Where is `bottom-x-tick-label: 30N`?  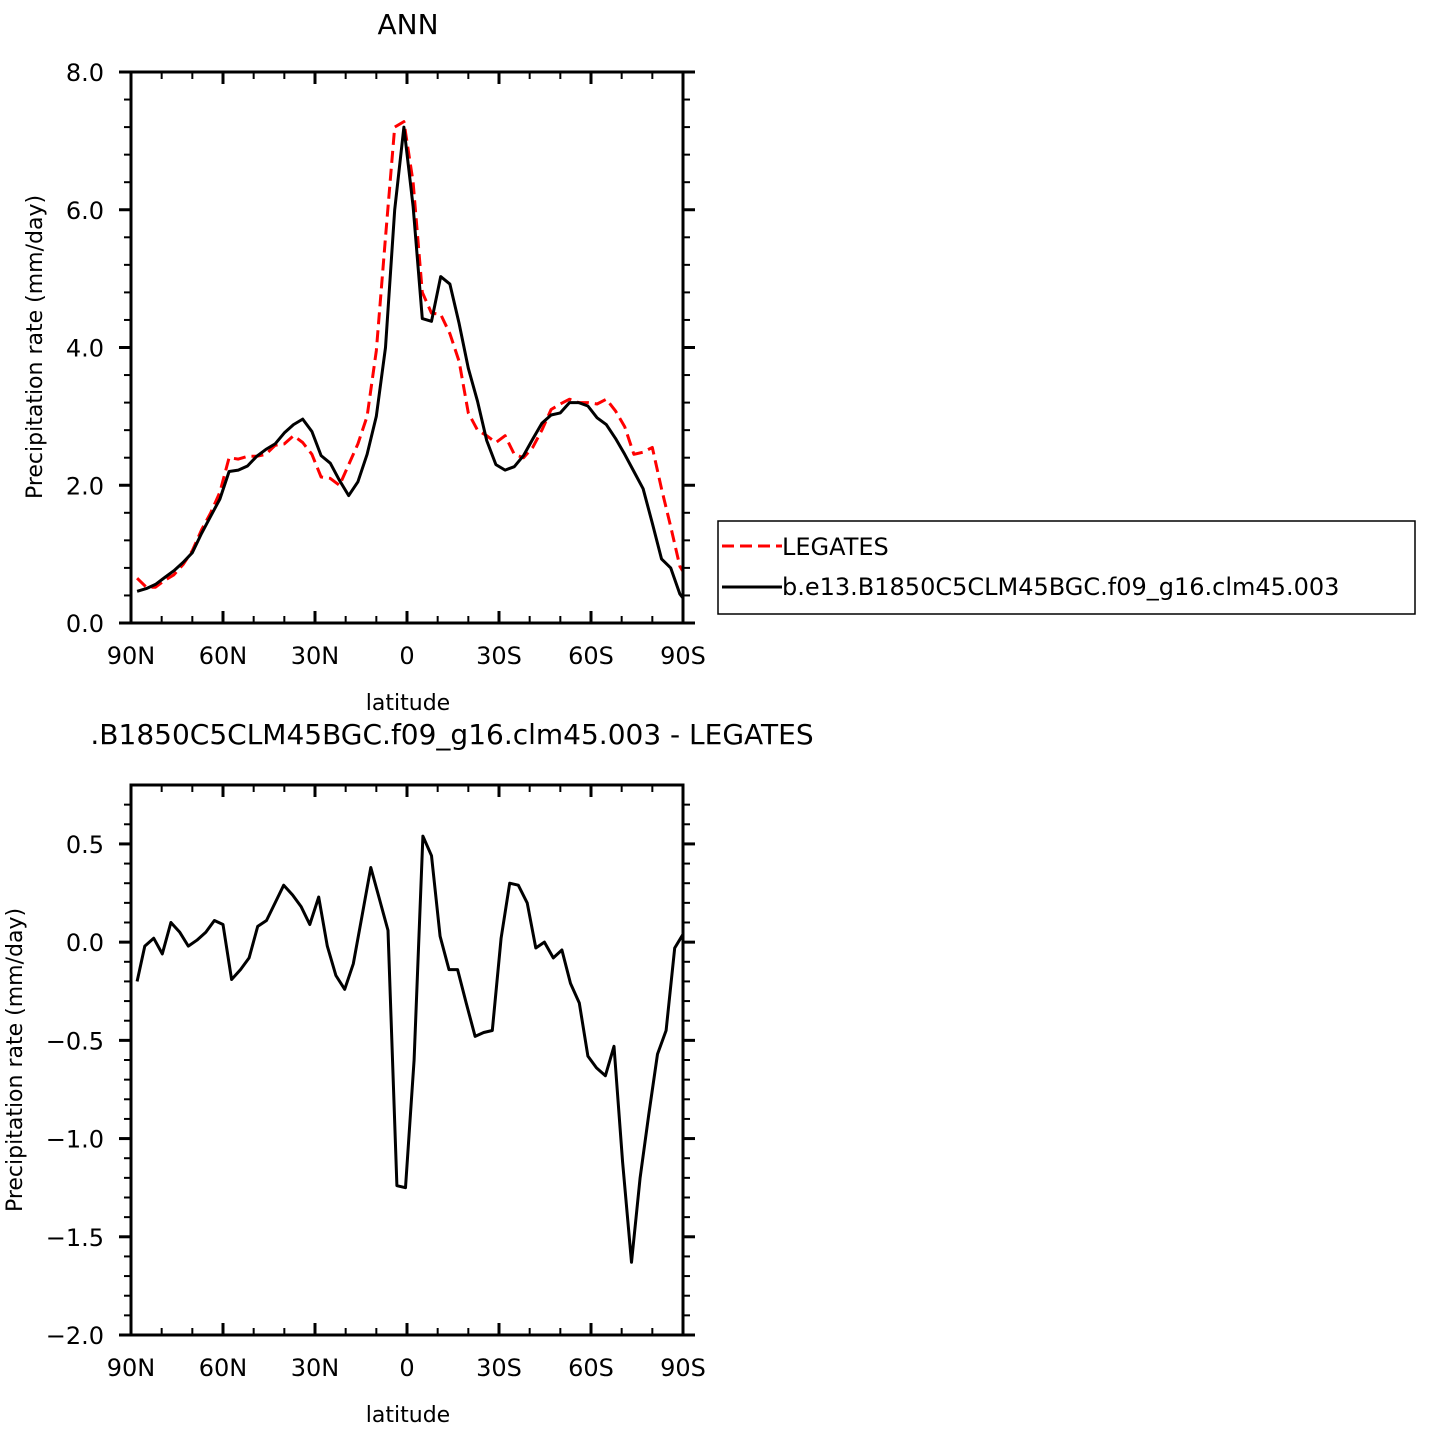
bottom-x-tick-label: 30N is located at coordinates (315, 1368).